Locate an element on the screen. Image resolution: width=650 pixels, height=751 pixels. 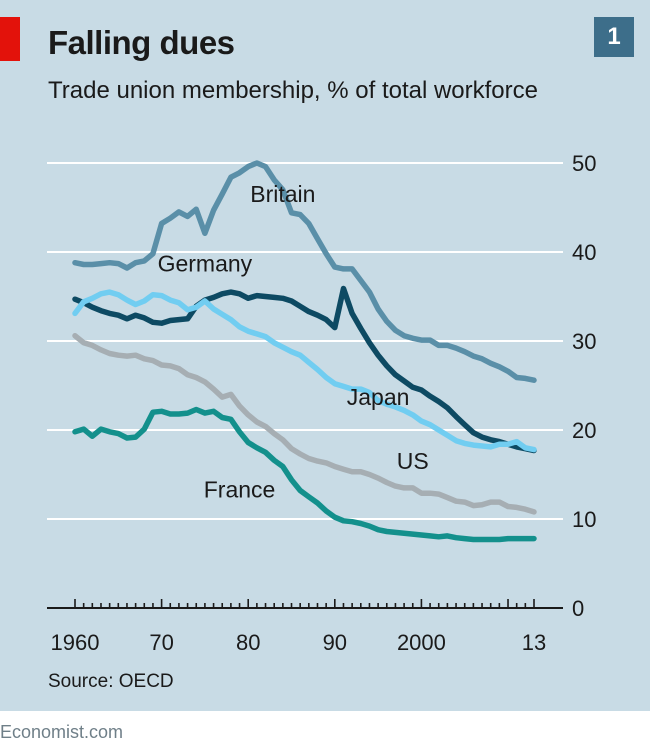
series-label-japan: Japan is located at coordinates (378, 397).